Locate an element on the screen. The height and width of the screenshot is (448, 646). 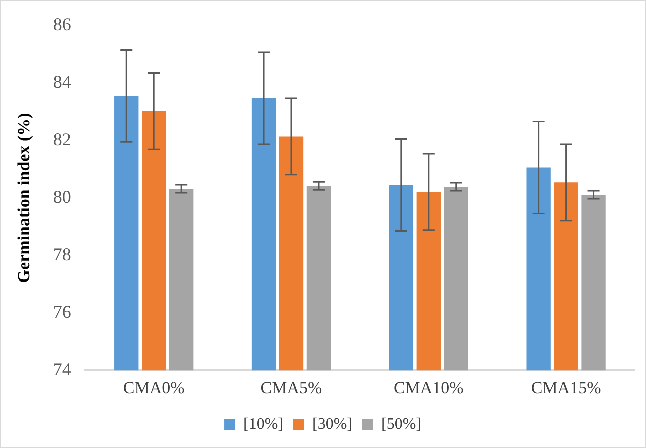
y-axis-title: Germination index (%) is located at coordinates (24, 198).